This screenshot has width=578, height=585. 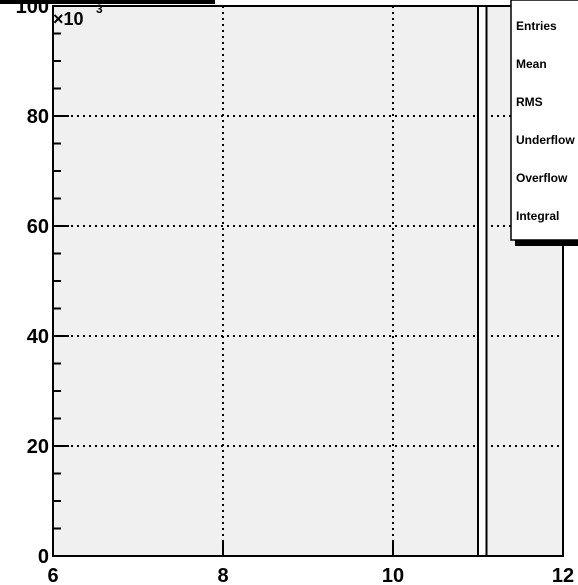 I want to click on stats-label: Mean, so click(x=531, y=64).